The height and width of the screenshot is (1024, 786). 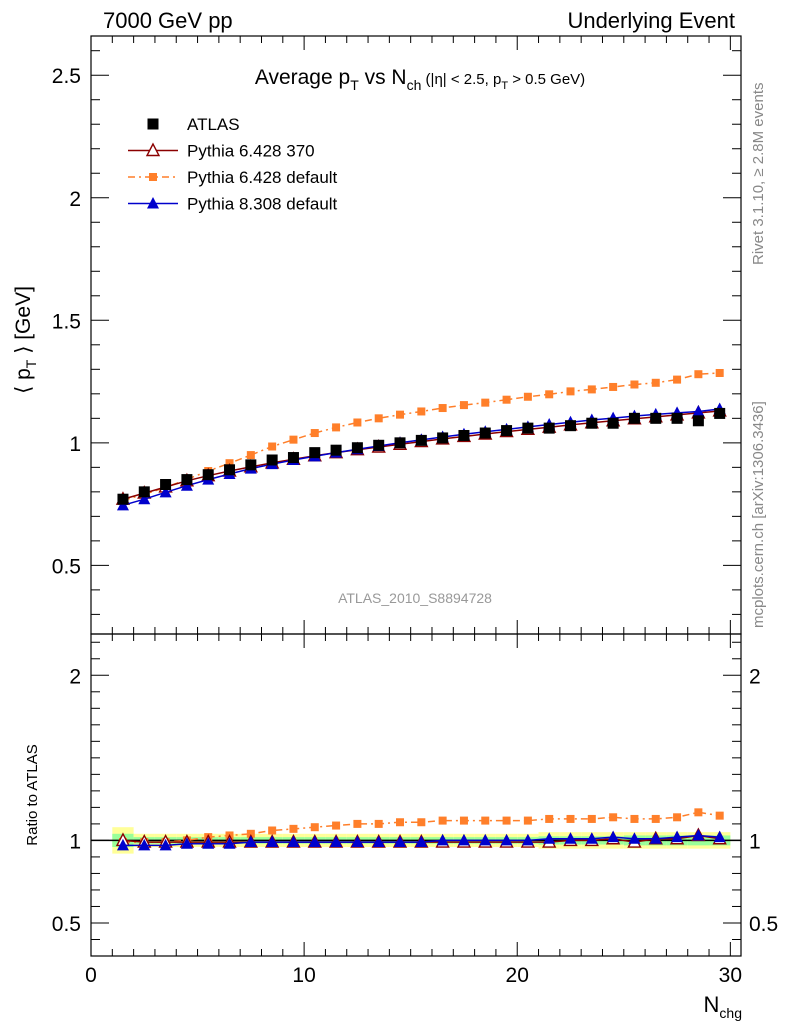 I want to click on title-part-3: (|η| < 2.5, p, so click(x=461, y=79).